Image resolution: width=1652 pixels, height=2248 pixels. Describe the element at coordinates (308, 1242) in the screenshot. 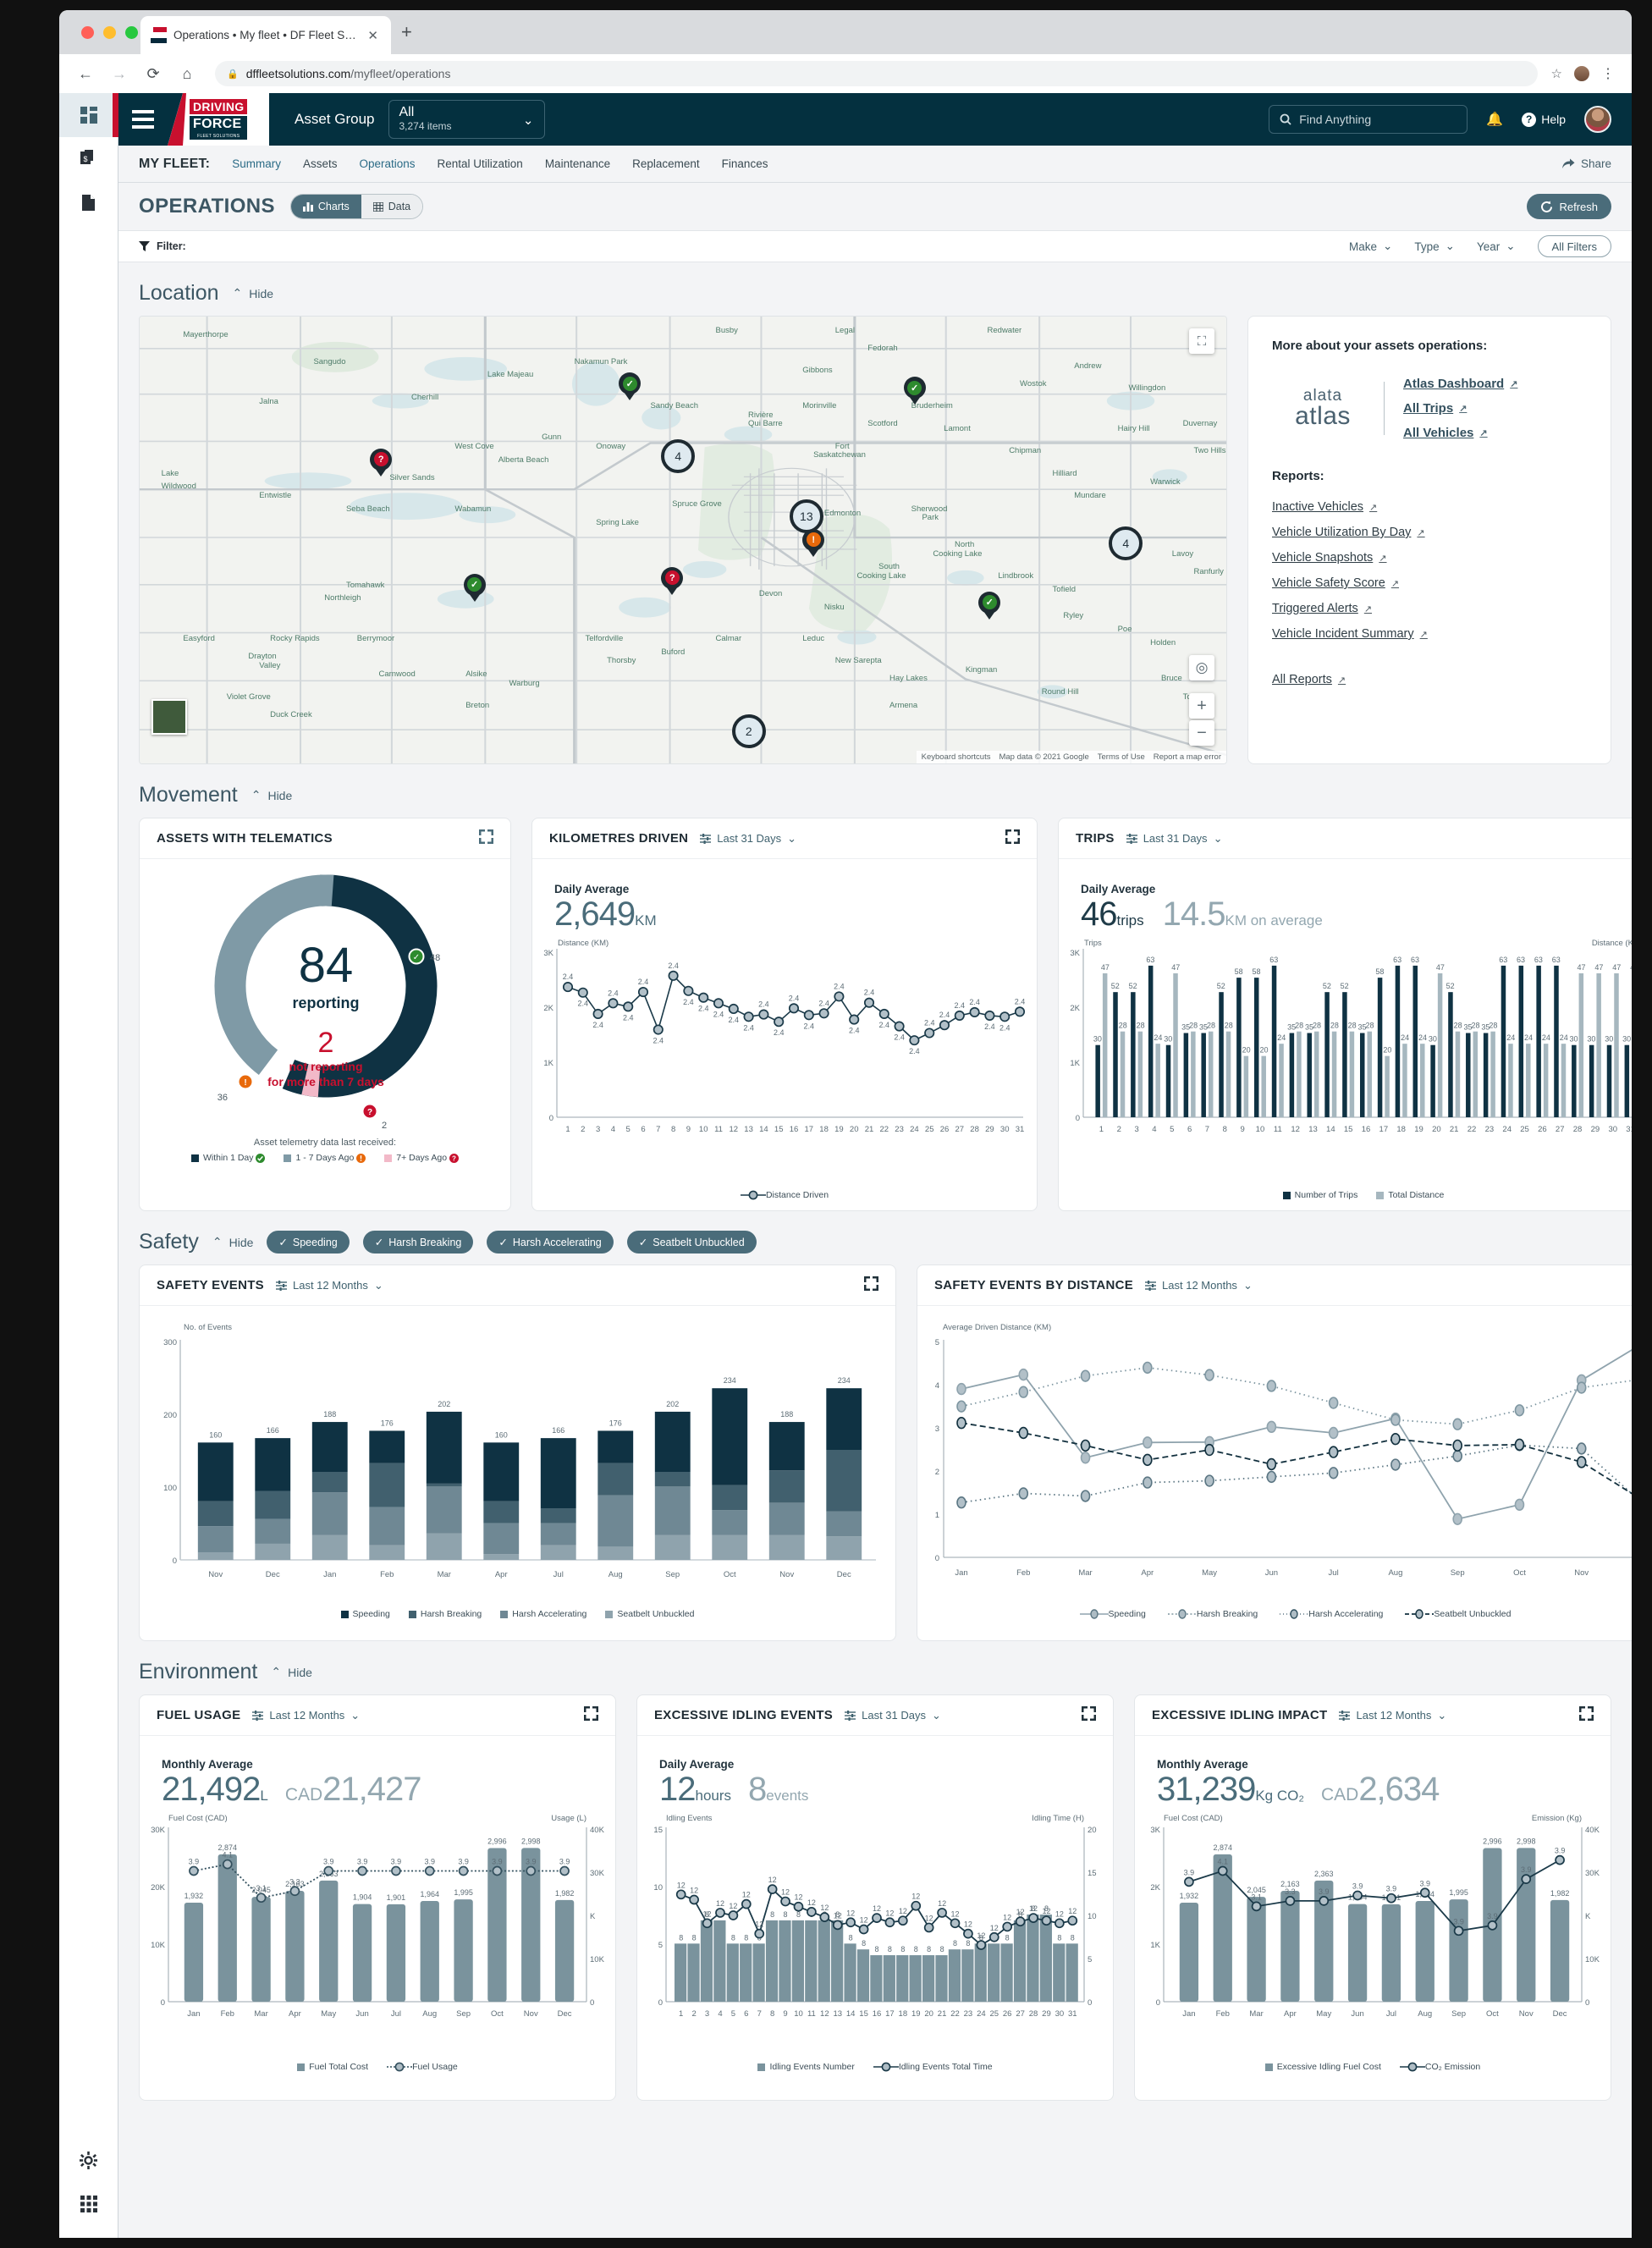

I see `chip-speeding: ✓ Speeding` at that location.